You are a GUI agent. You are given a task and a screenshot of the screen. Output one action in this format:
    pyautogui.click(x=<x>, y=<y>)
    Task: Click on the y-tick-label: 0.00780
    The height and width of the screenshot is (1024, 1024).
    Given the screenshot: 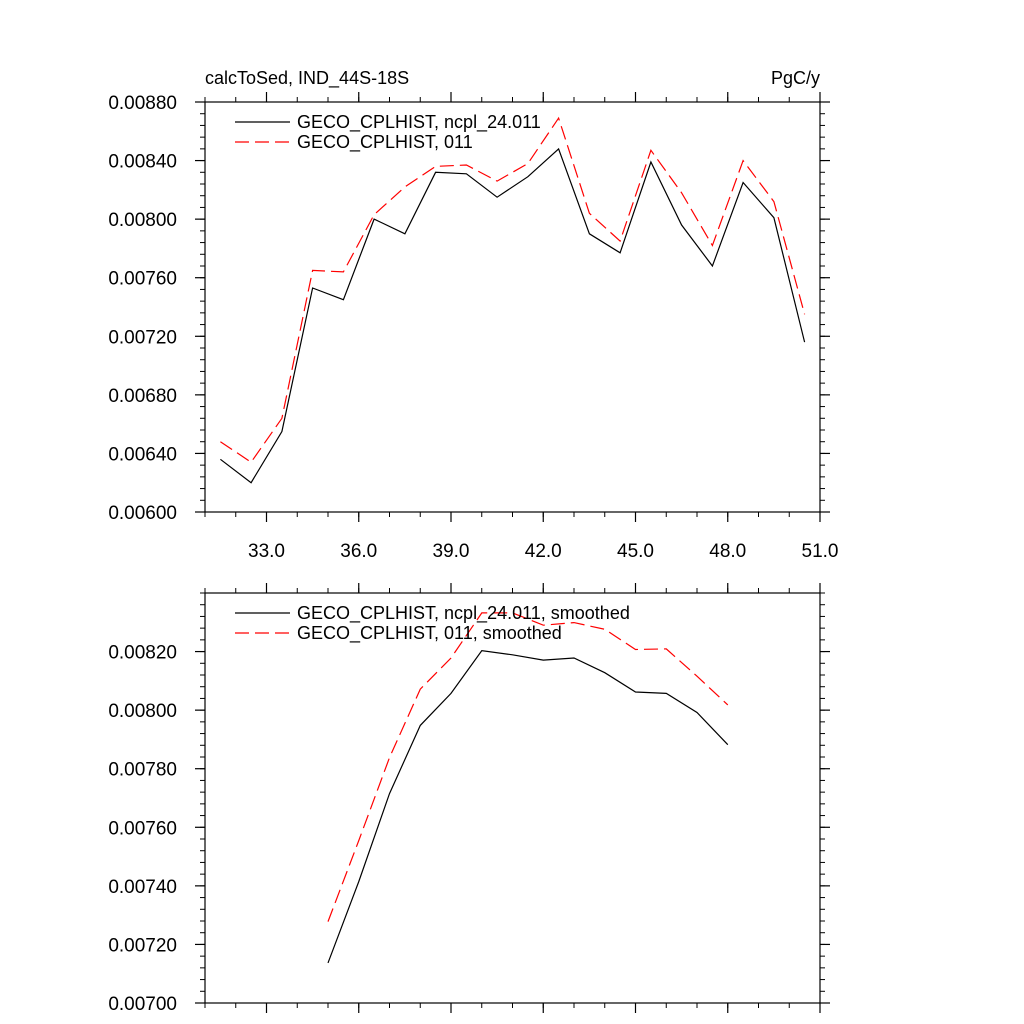 What is the action you would take?
    pyautogui.click(x=142, y=770)
    